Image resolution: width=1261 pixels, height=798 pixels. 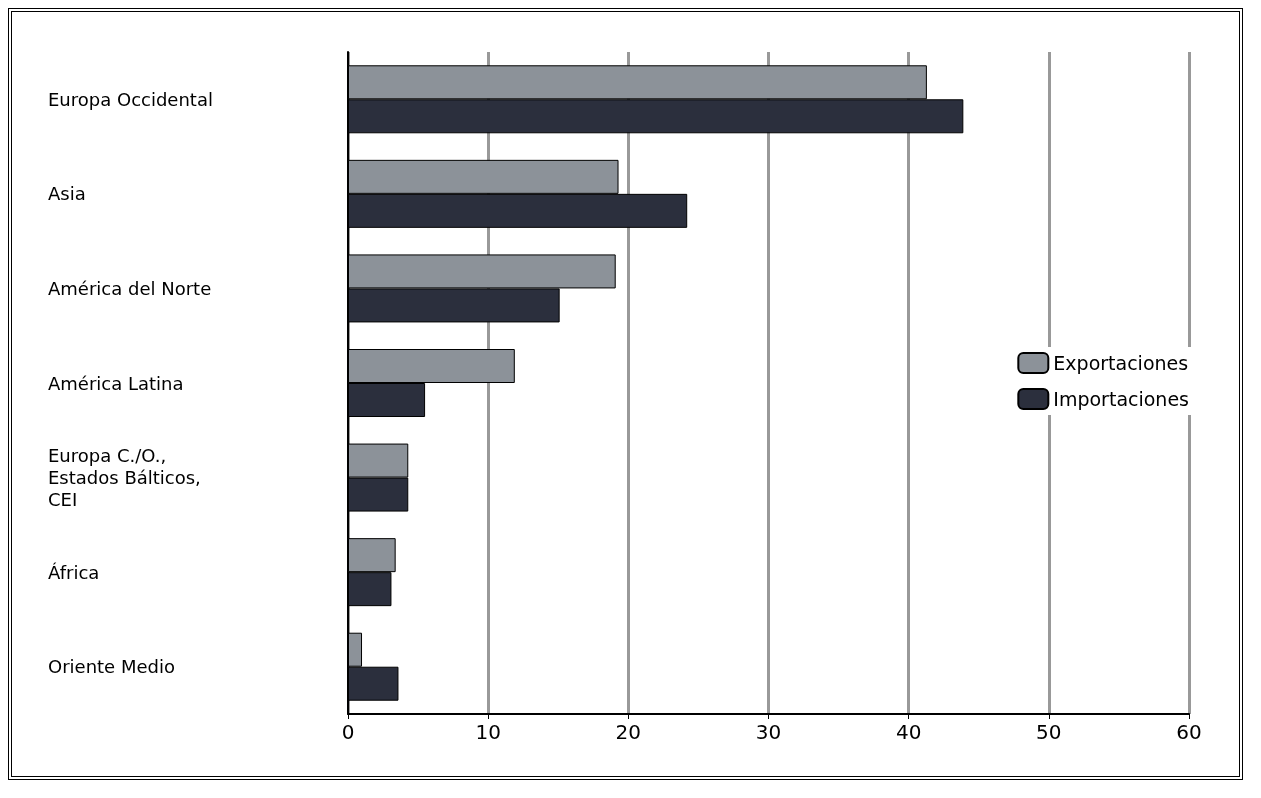 I want to click on y-tick-label: Asia, so click(x=67, y=194).